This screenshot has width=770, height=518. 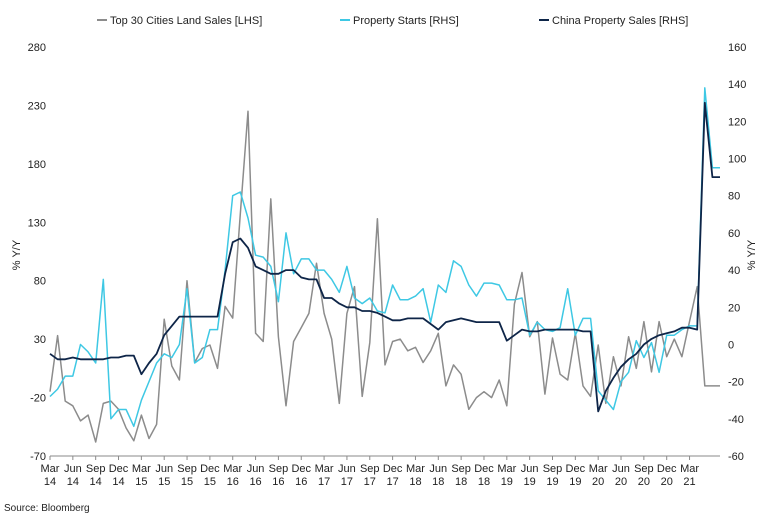 What do you see at coordinates (40, 340) in the screenshot?
I see `y-left-tick-label: 30` at bounding box center [40, 340].